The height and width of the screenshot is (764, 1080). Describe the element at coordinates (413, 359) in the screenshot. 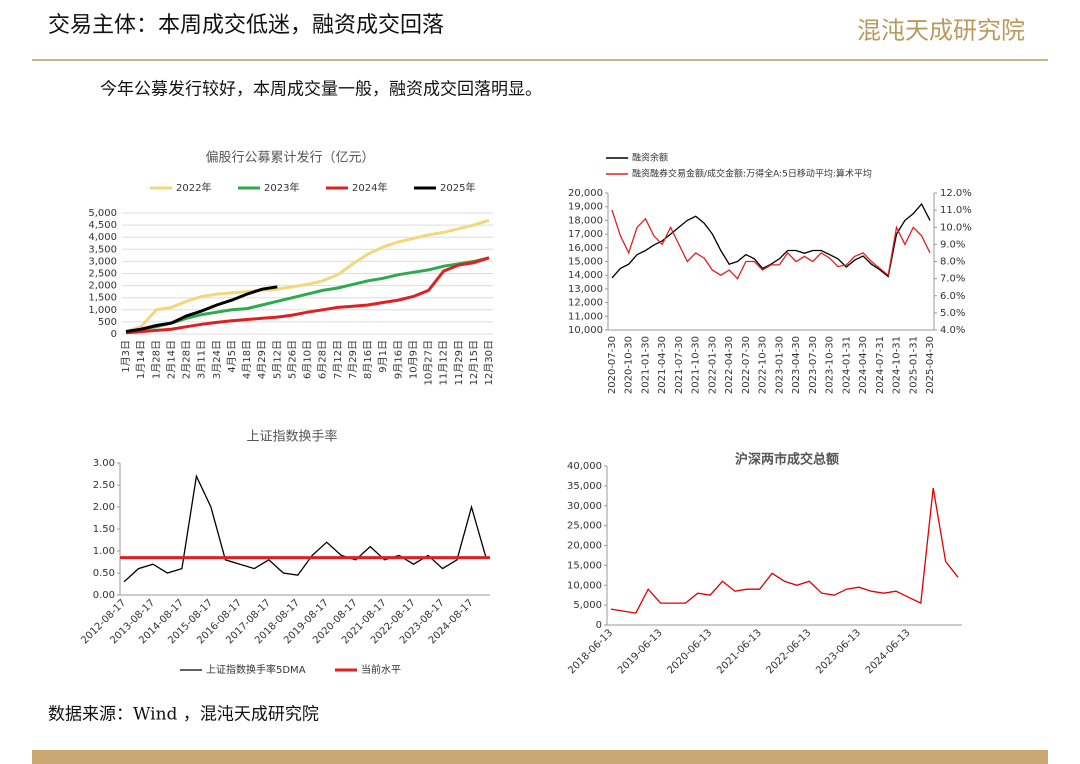

I see `x-tick-label: 10月9日` at that location.